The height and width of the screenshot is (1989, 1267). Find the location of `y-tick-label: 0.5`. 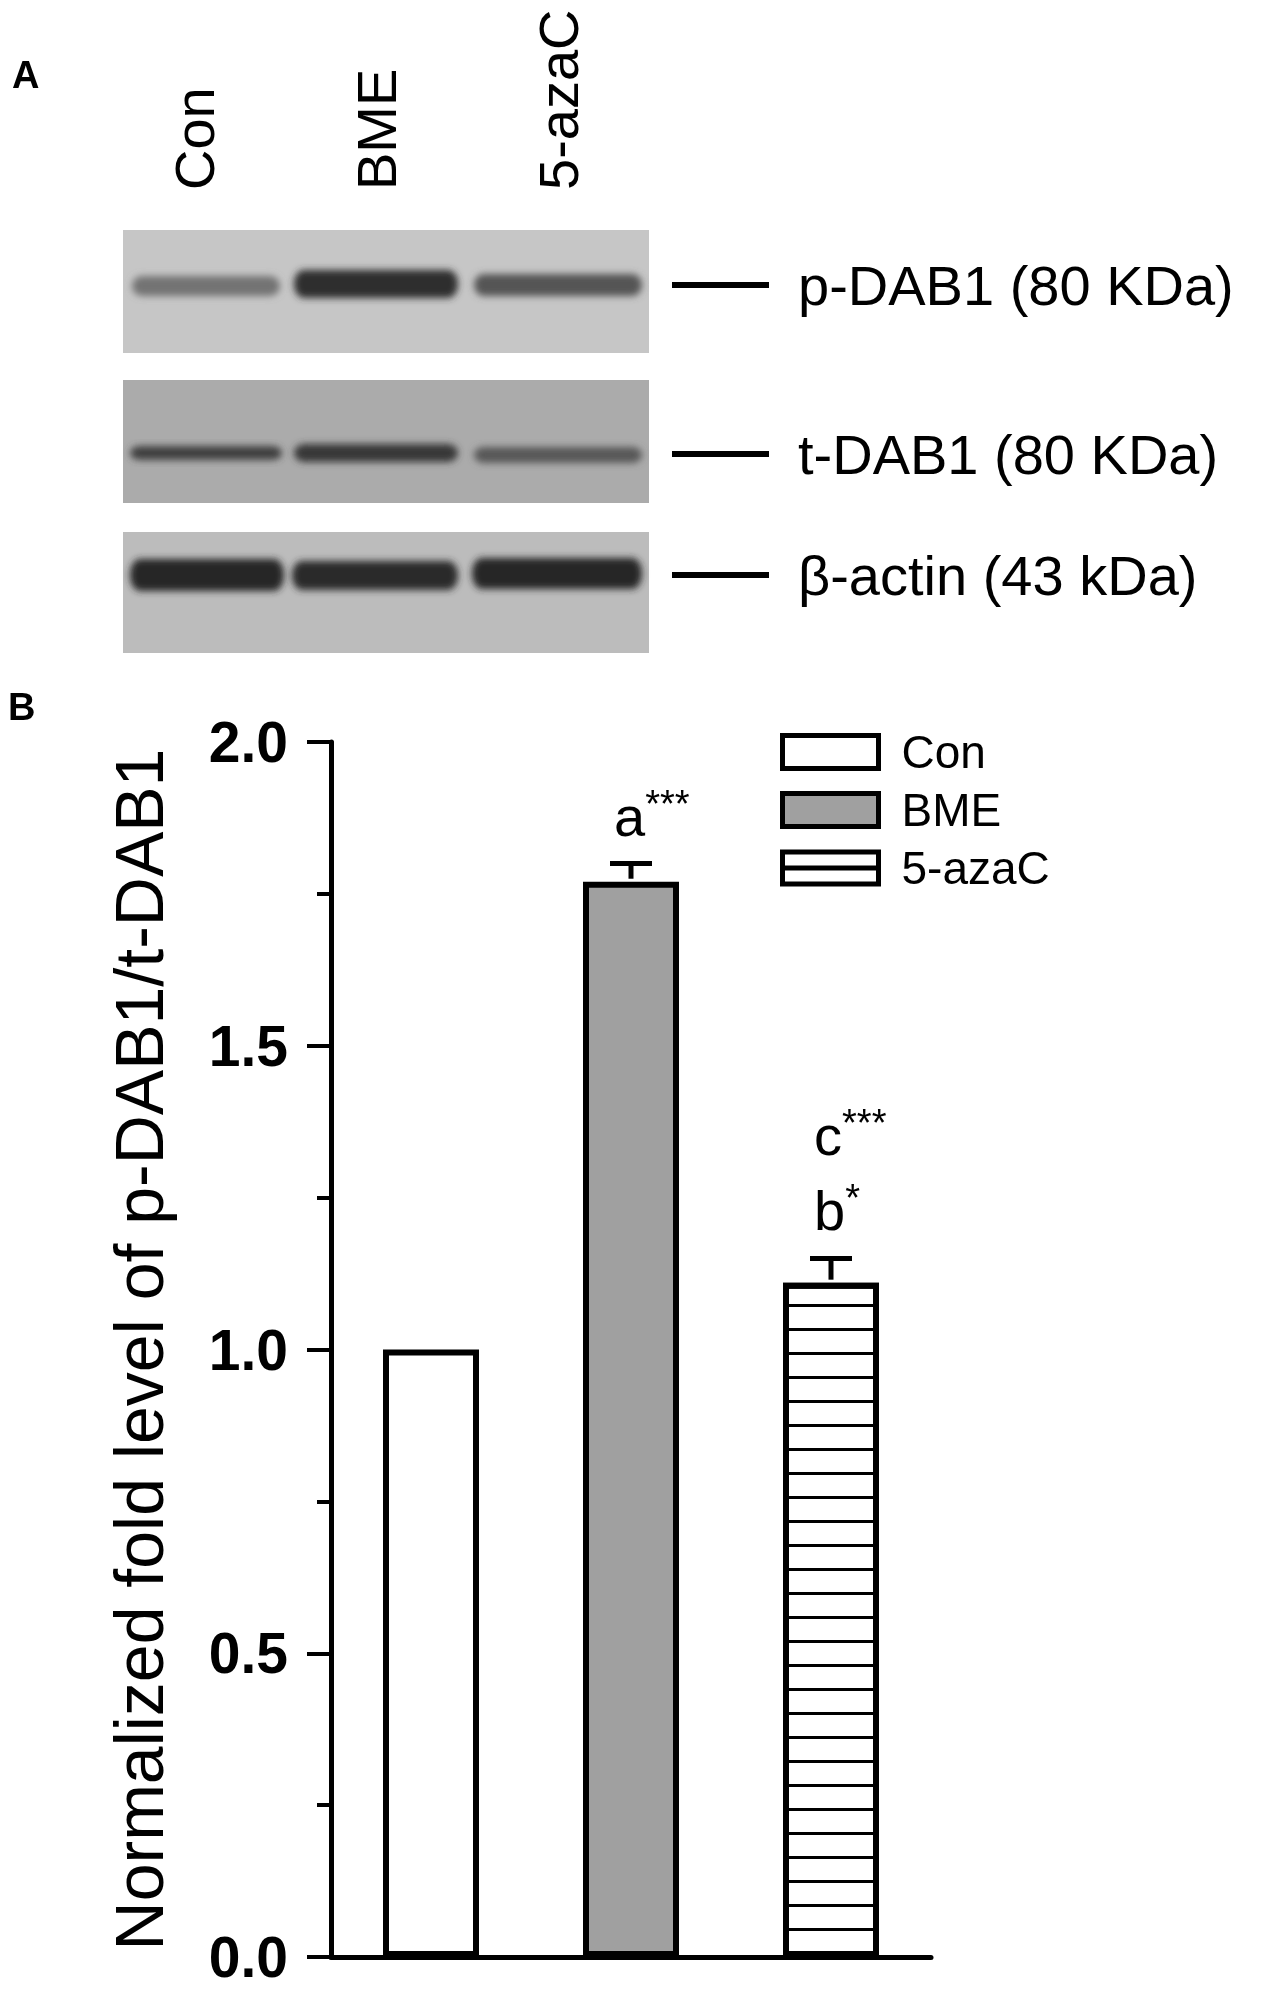

y-tick-label: 0.5 is located at coordinates (248, 1653).